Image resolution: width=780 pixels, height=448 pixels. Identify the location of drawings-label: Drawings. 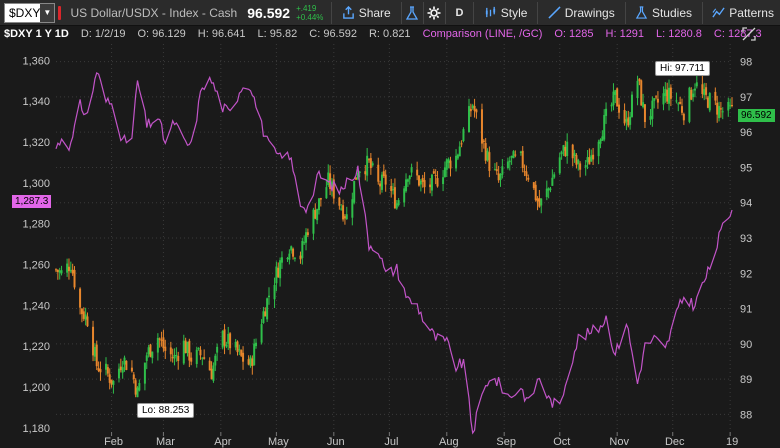
(589, 12).